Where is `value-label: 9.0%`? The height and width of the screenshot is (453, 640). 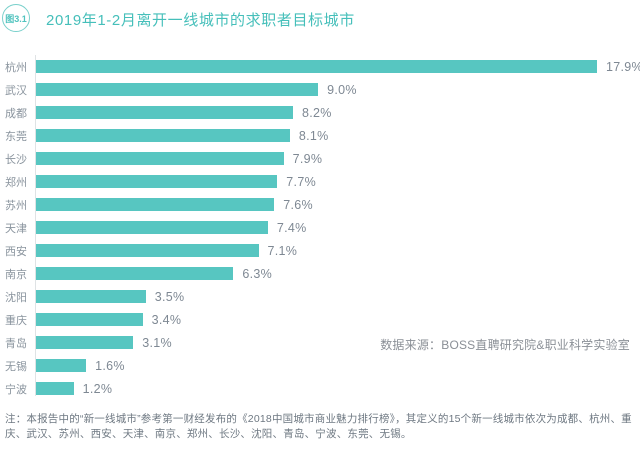 value-label: 9.0% is located at coordinates (342, 89).